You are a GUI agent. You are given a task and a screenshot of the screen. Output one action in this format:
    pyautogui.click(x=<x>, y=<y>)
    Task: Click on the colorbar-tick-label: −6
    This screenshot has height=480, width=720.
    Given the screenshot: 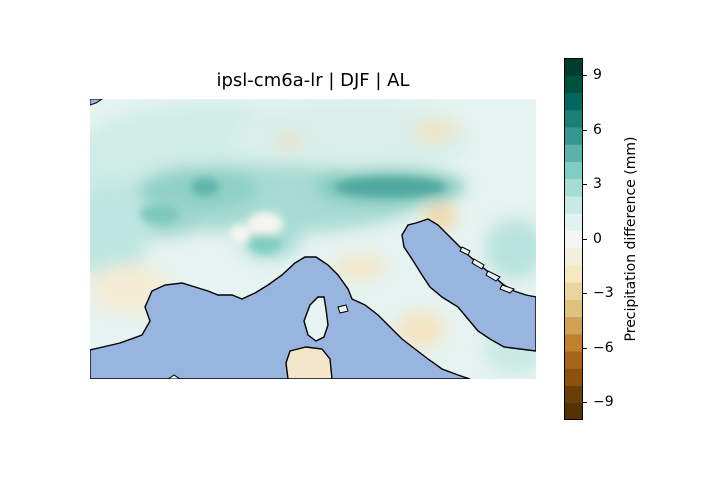 What is the action you would take?
    pyautogui.click(x=603, y=348)
    